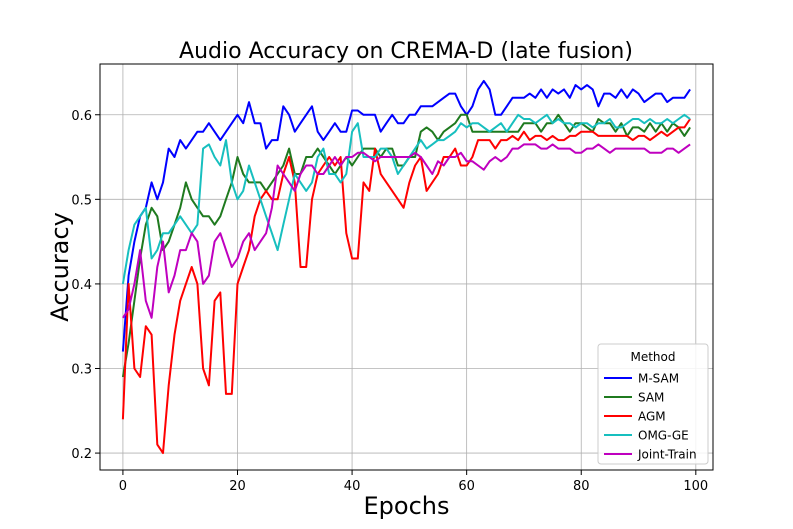 This screenshot has height=529, width=793. What do you see at coordinates (81, 285) in the screenshot?
I see `y-tick-label: 0.4` at bounding box center [81, 285].